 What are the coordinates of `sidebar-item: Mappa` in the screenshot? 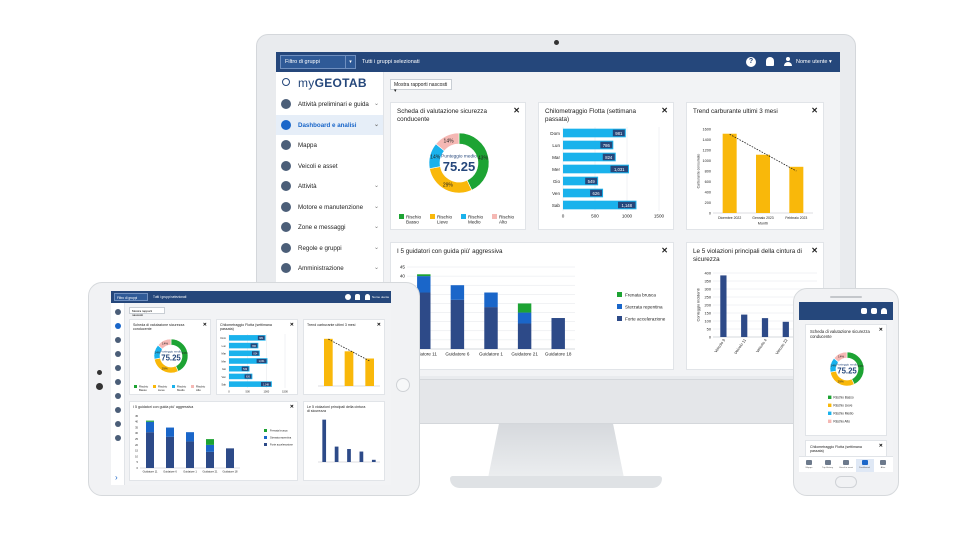 It's located at (329, 145).